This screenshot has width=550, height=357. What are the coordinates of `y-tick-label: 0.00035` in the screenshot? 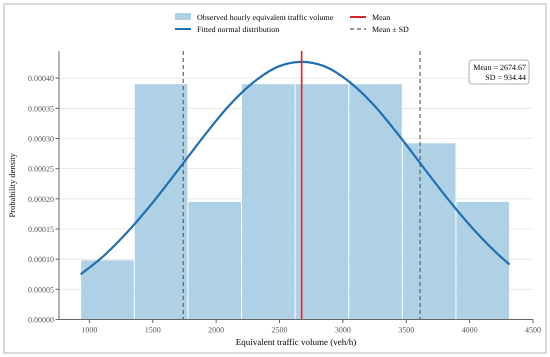 It's located at (41, 109).